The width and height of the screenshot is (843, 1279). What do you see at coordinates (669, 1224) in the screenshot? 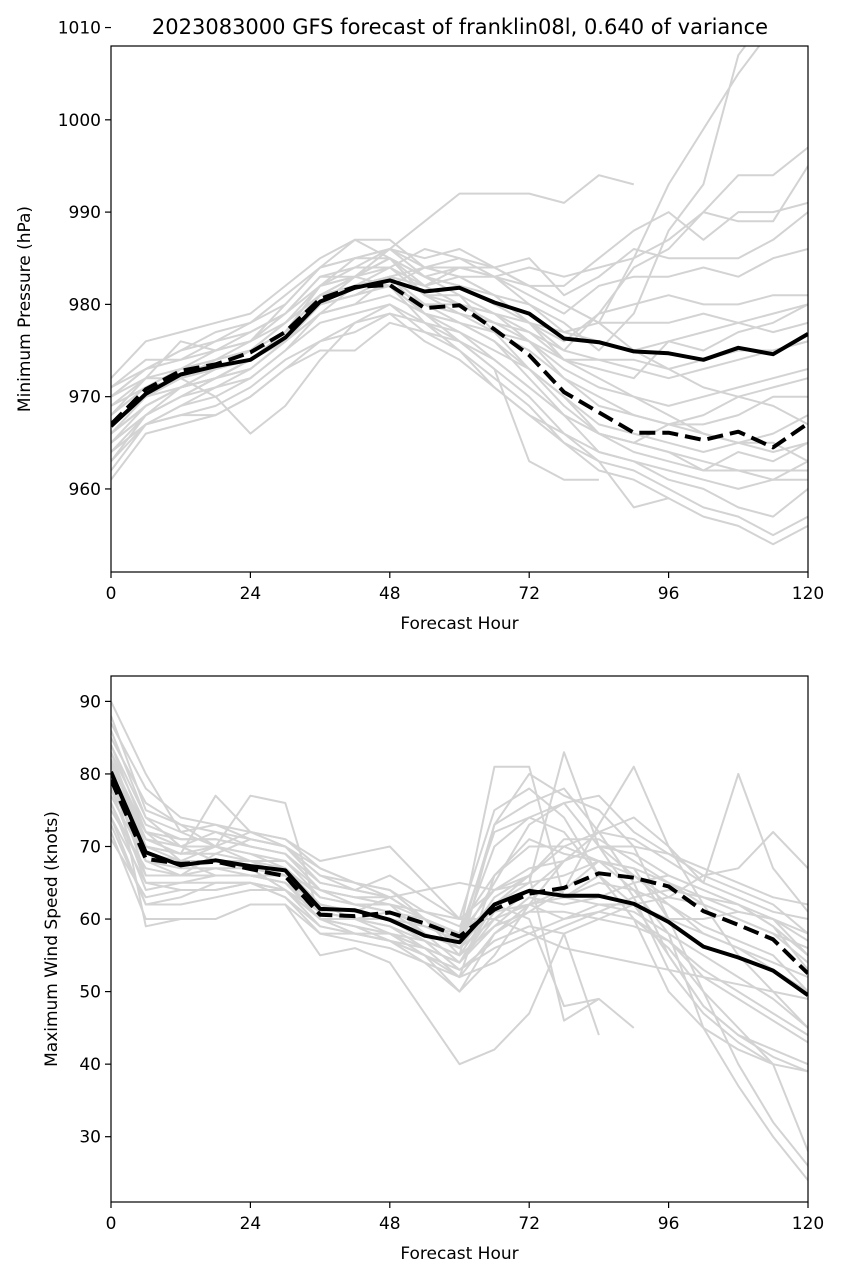
I see `wind-x-tick-label: 96` at bounding box center [669, 1224].